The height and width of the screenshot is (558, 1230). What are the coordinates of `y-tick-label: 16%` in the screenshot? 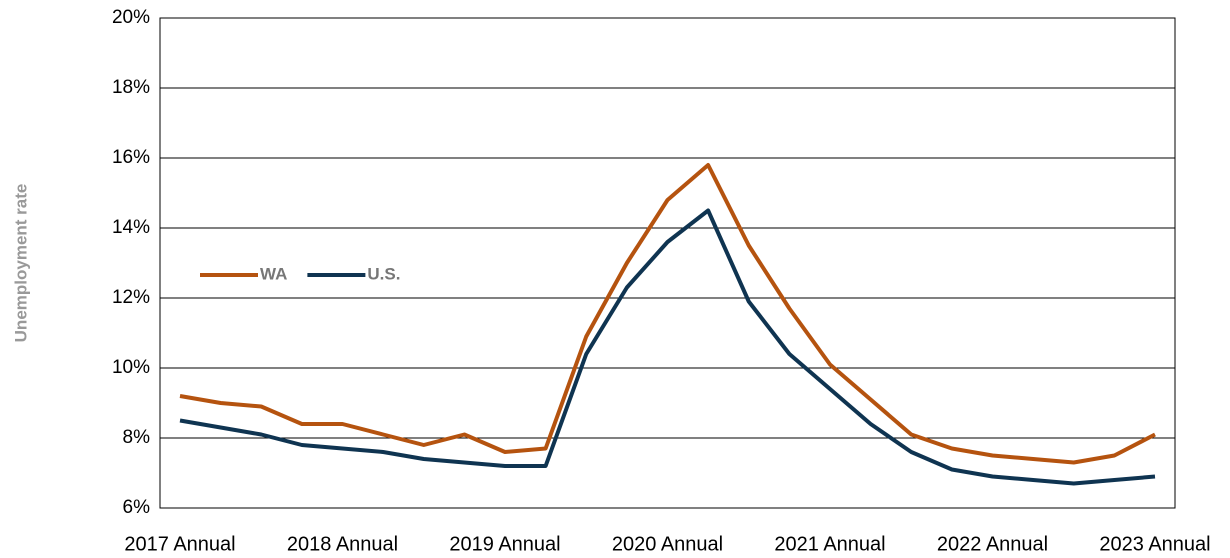 It's located at (131, 157).